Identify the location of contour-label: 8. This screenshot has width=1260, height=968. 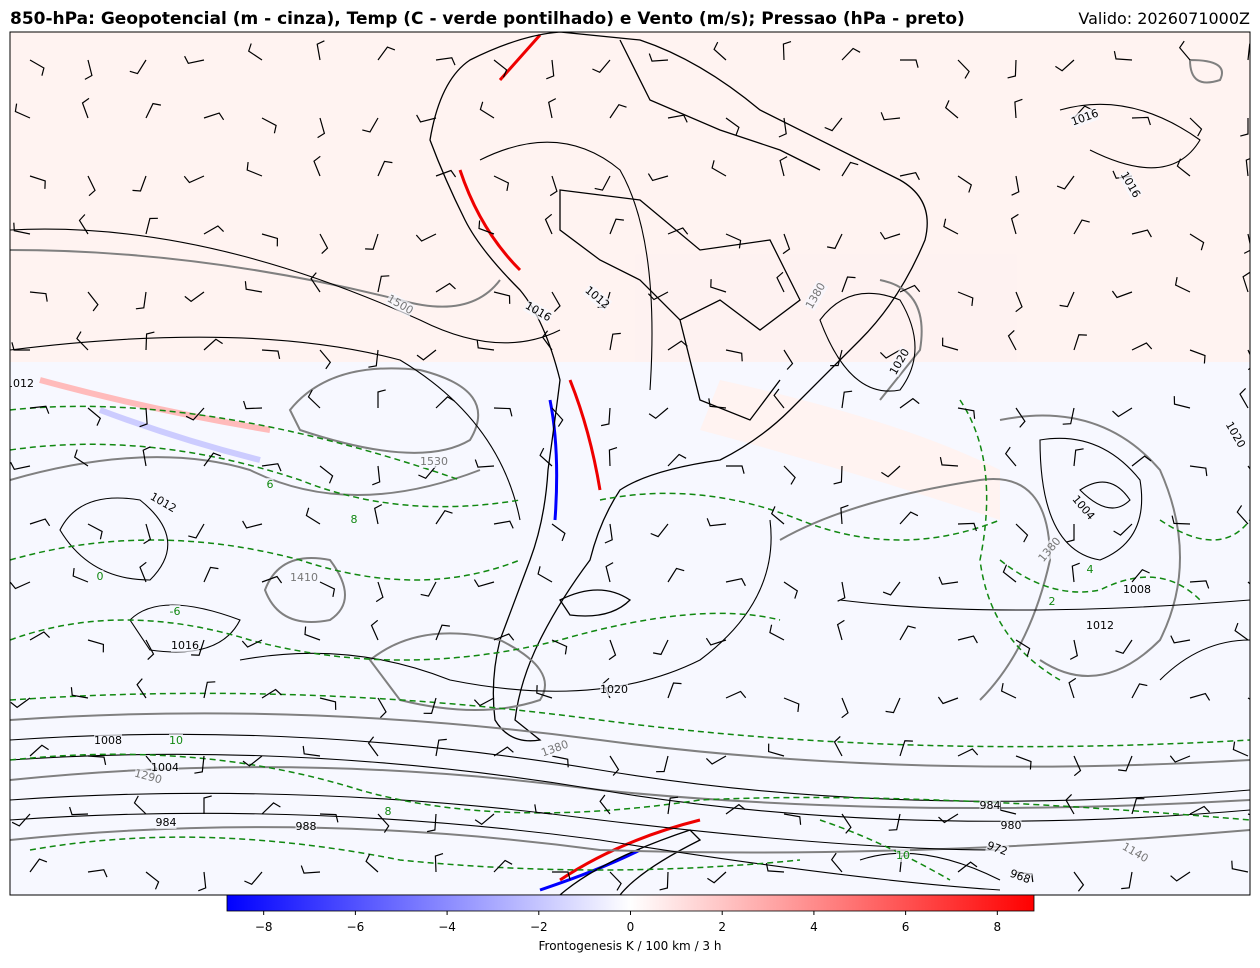
(388, 811).